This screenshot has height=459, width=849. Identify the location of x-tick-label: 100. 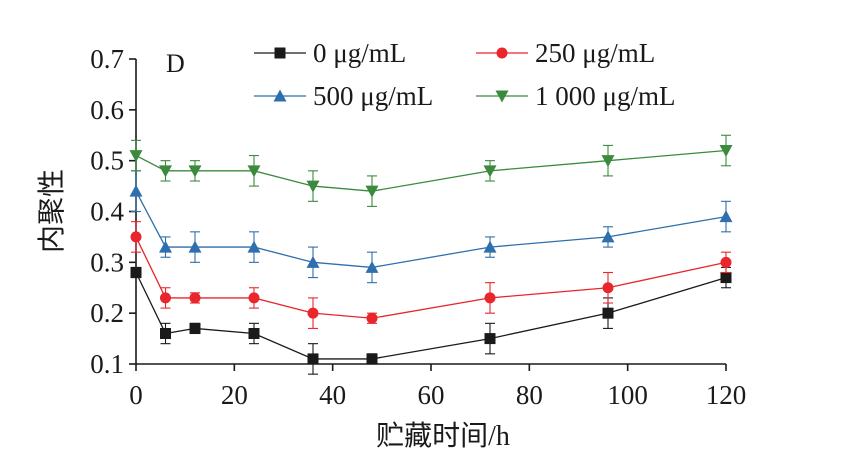
(627, 395).